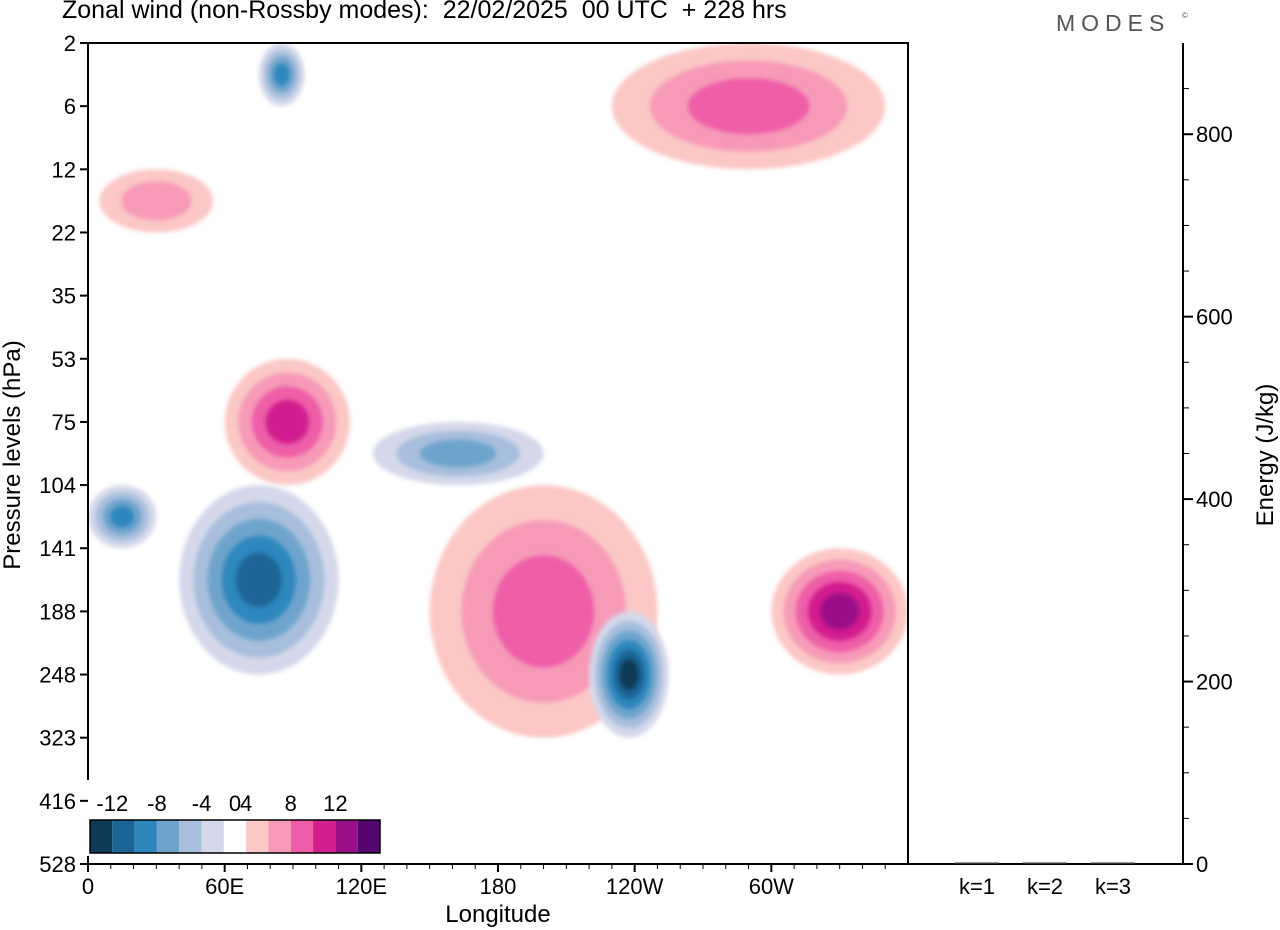 This screenshot has height=930, width=1280. Describe the element at coordinates (1214, 317) in the screenshot. I see `energy-tick-label: 600` at that location.